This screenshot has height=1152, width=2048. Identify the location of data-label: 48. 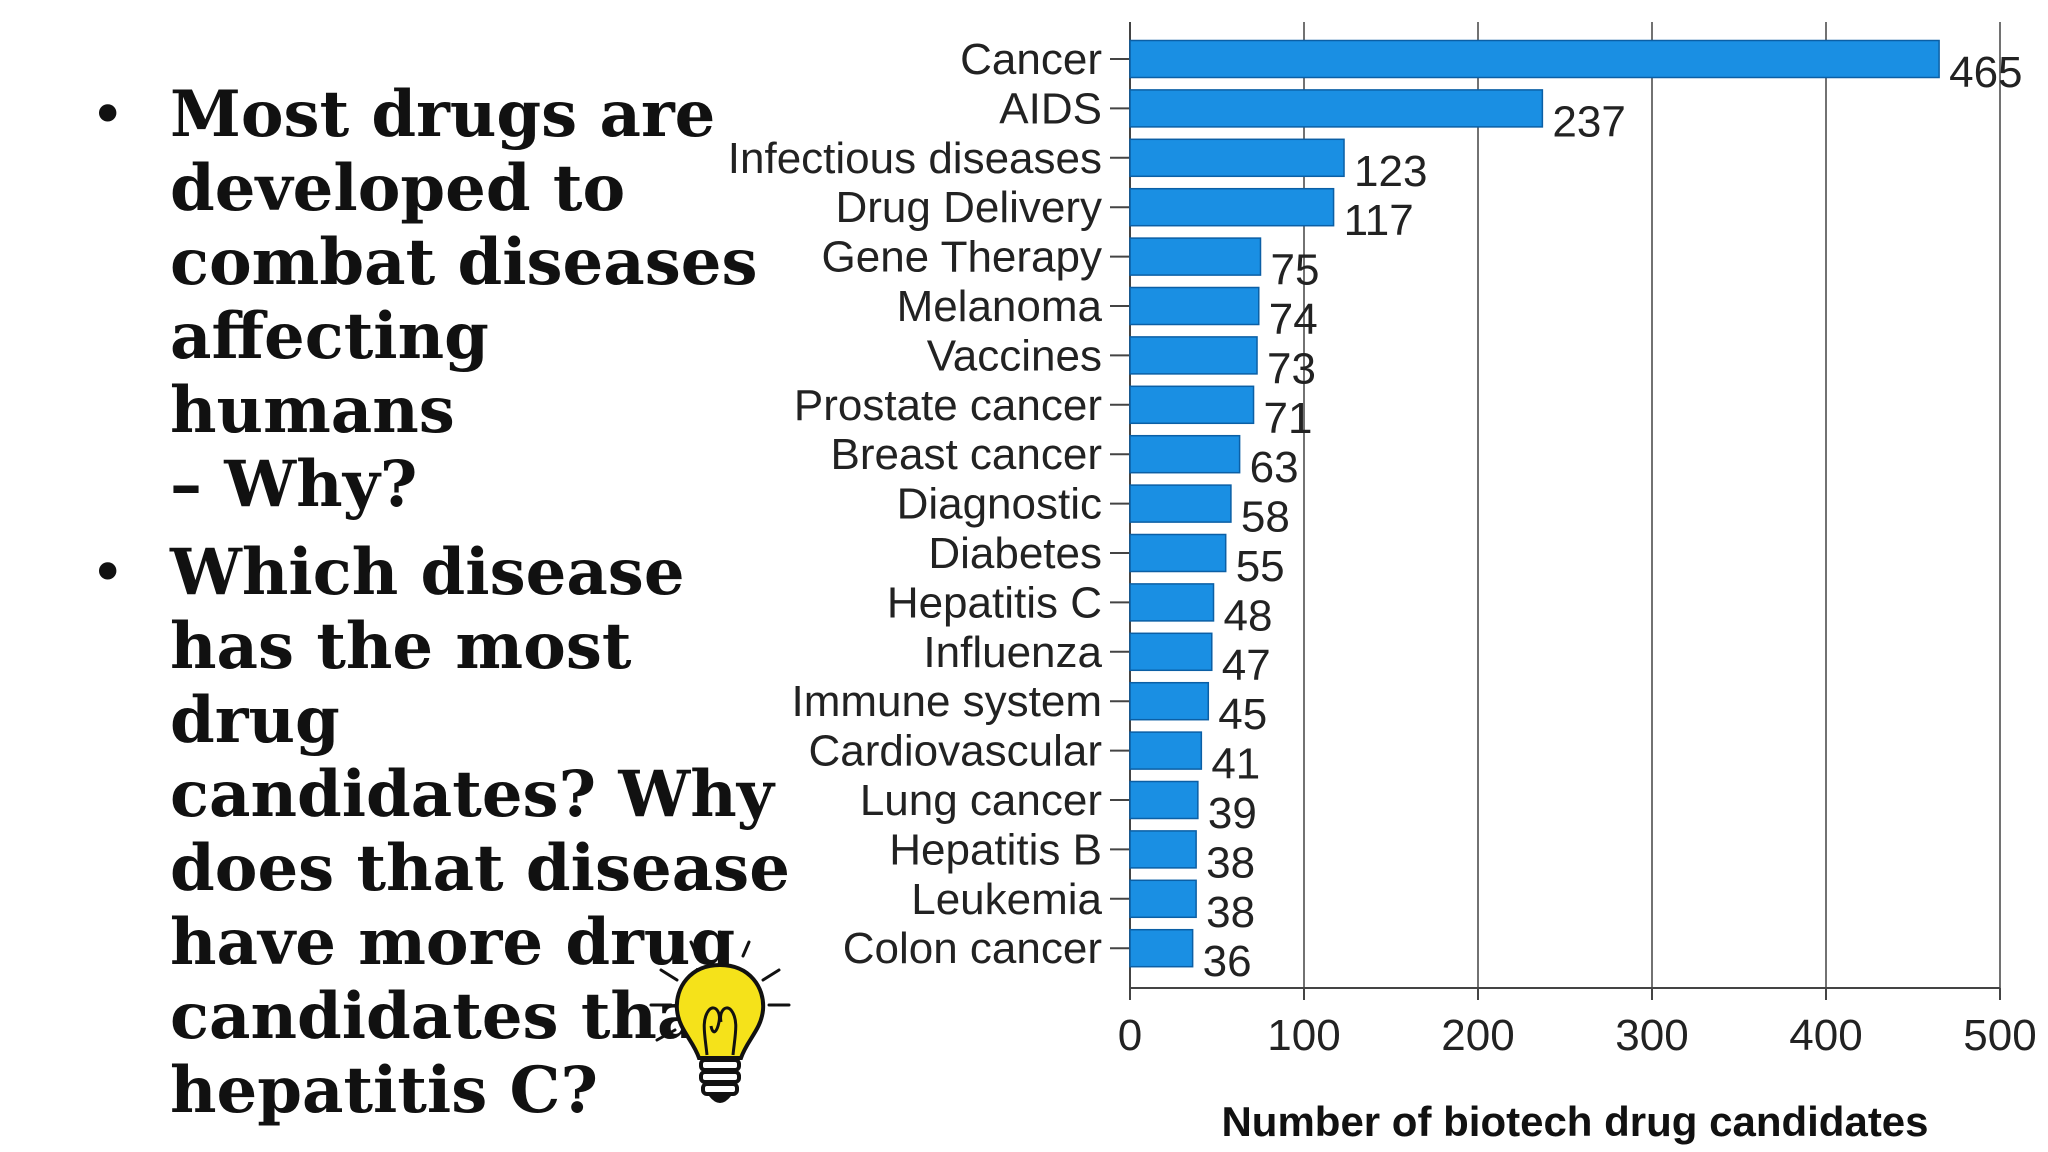
(1248, 615).